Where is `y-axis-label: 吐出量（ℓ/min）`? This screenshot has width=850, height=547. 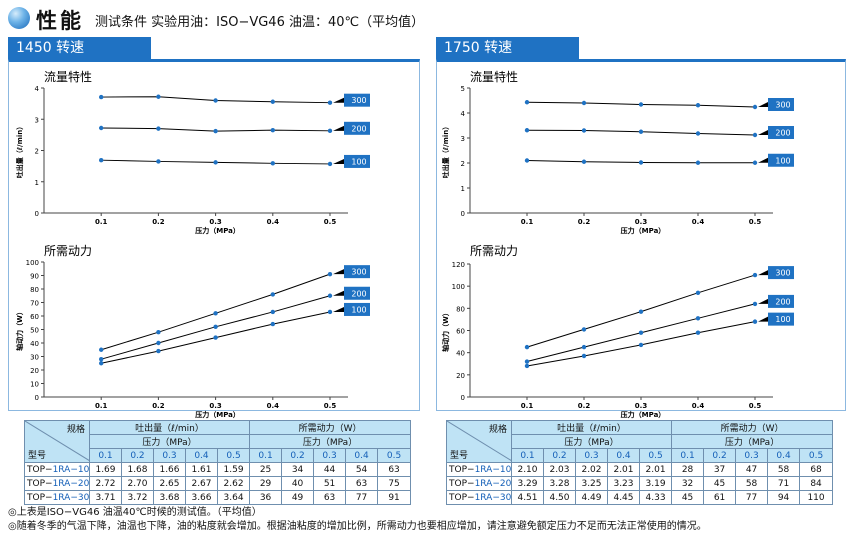
y-axis-label: 吐出量（ℓ/min） is located at coordinates (19, 151).